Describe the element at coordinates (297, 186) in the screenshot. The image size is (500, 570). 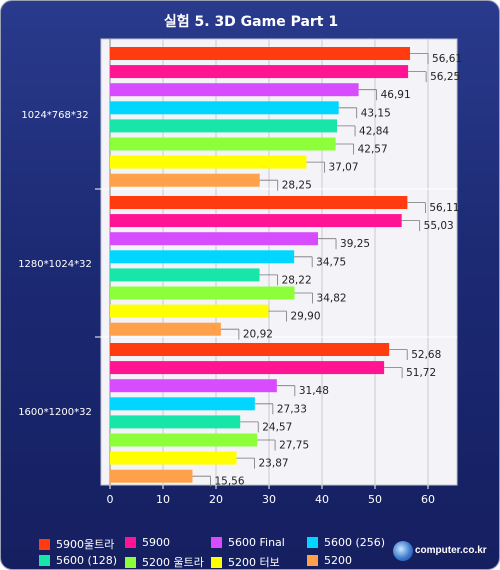
I see `data-label: 28,25` at that location.